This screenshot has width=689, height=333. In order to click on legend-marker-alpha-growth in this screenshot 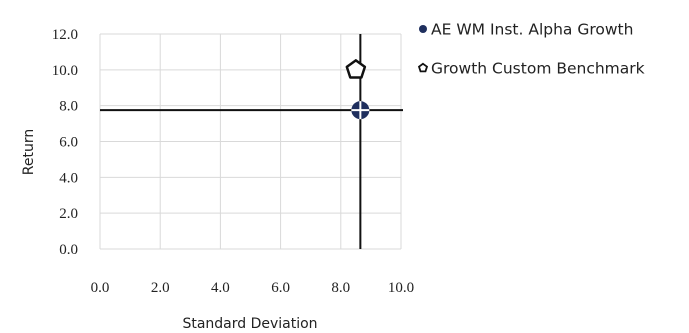, I will do `click(423, 29)`.